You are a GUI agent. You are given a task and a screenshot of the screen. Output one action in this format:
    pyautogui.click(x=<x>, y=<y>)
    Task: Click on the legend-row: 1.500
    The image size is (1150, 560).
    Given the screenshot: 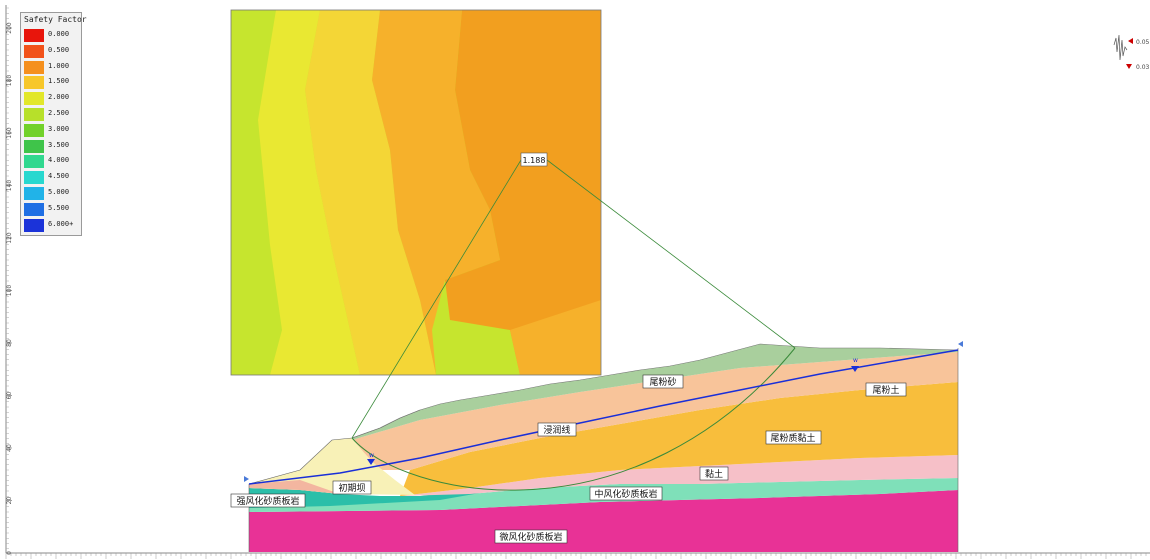 What is the action you would take?
    pyautogui.click(x=52, y=82)
    